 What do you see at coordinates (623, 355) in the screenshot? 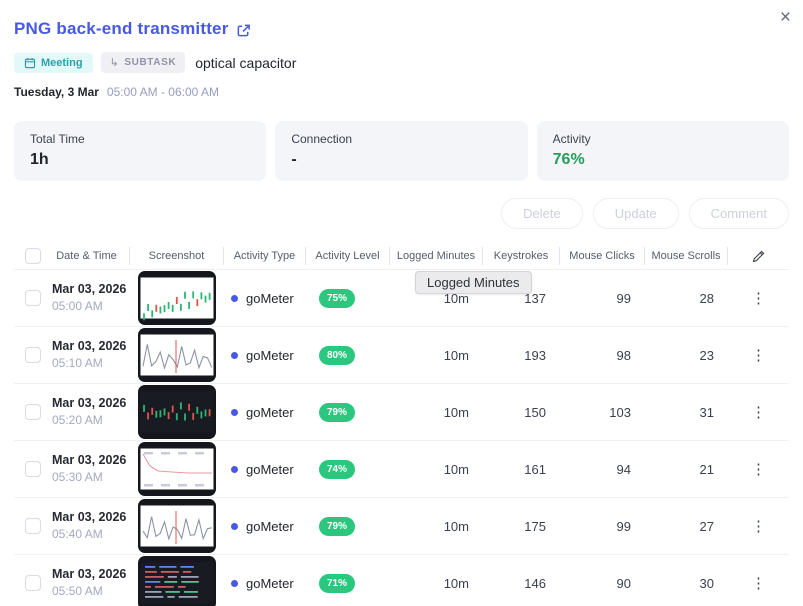
I see `mouse-clicks-cell: 98` at bounding box center [623, 355].